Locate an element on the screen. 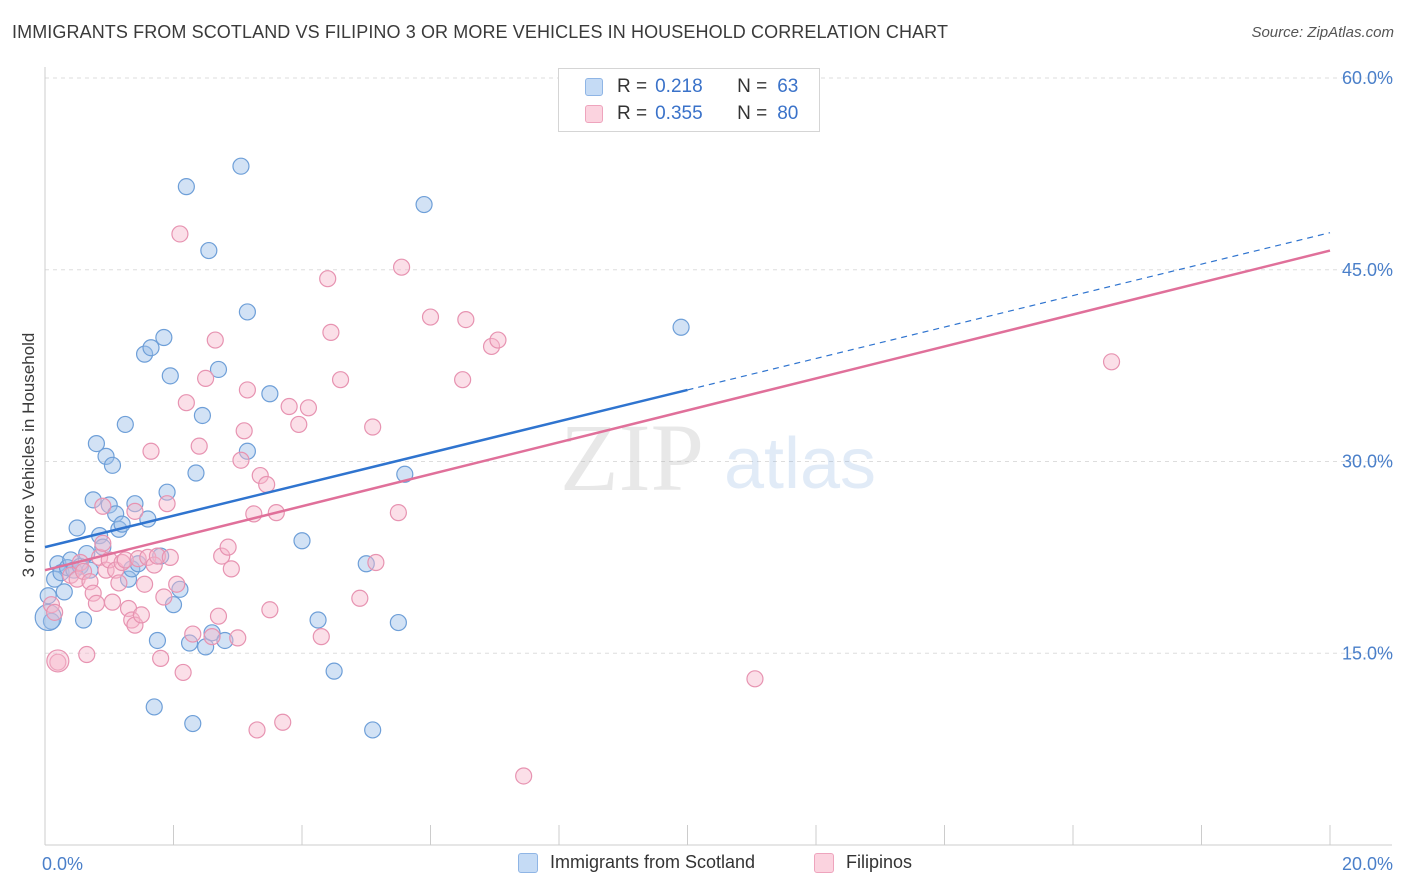 This screenshot has height=892, width=1406. legend-label-scotland: Immigrants from Scotland is located at coordinates (653, 862).